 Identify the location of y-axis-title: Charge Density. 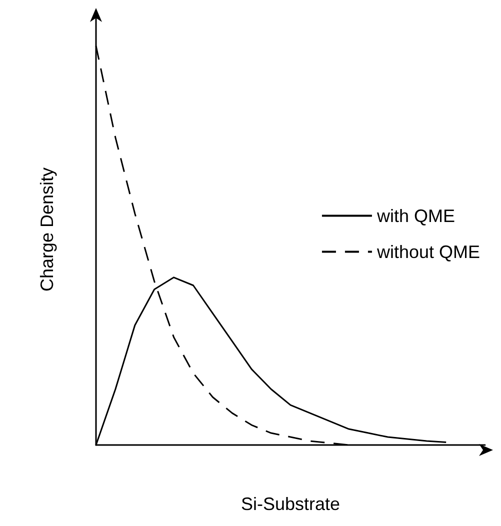
(47, 229).